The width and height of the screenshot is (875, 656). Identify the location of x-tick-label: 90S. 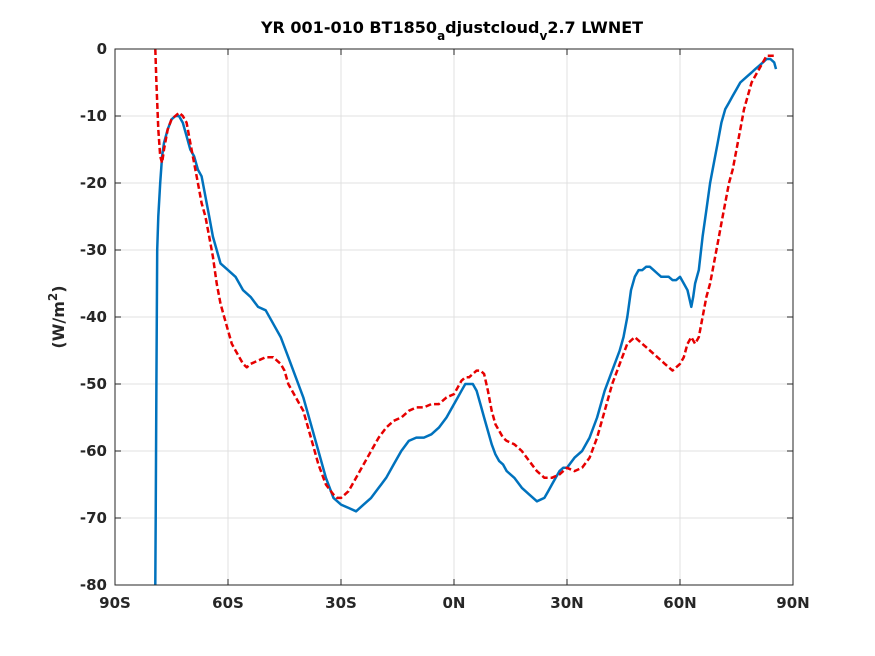
(115, 603).